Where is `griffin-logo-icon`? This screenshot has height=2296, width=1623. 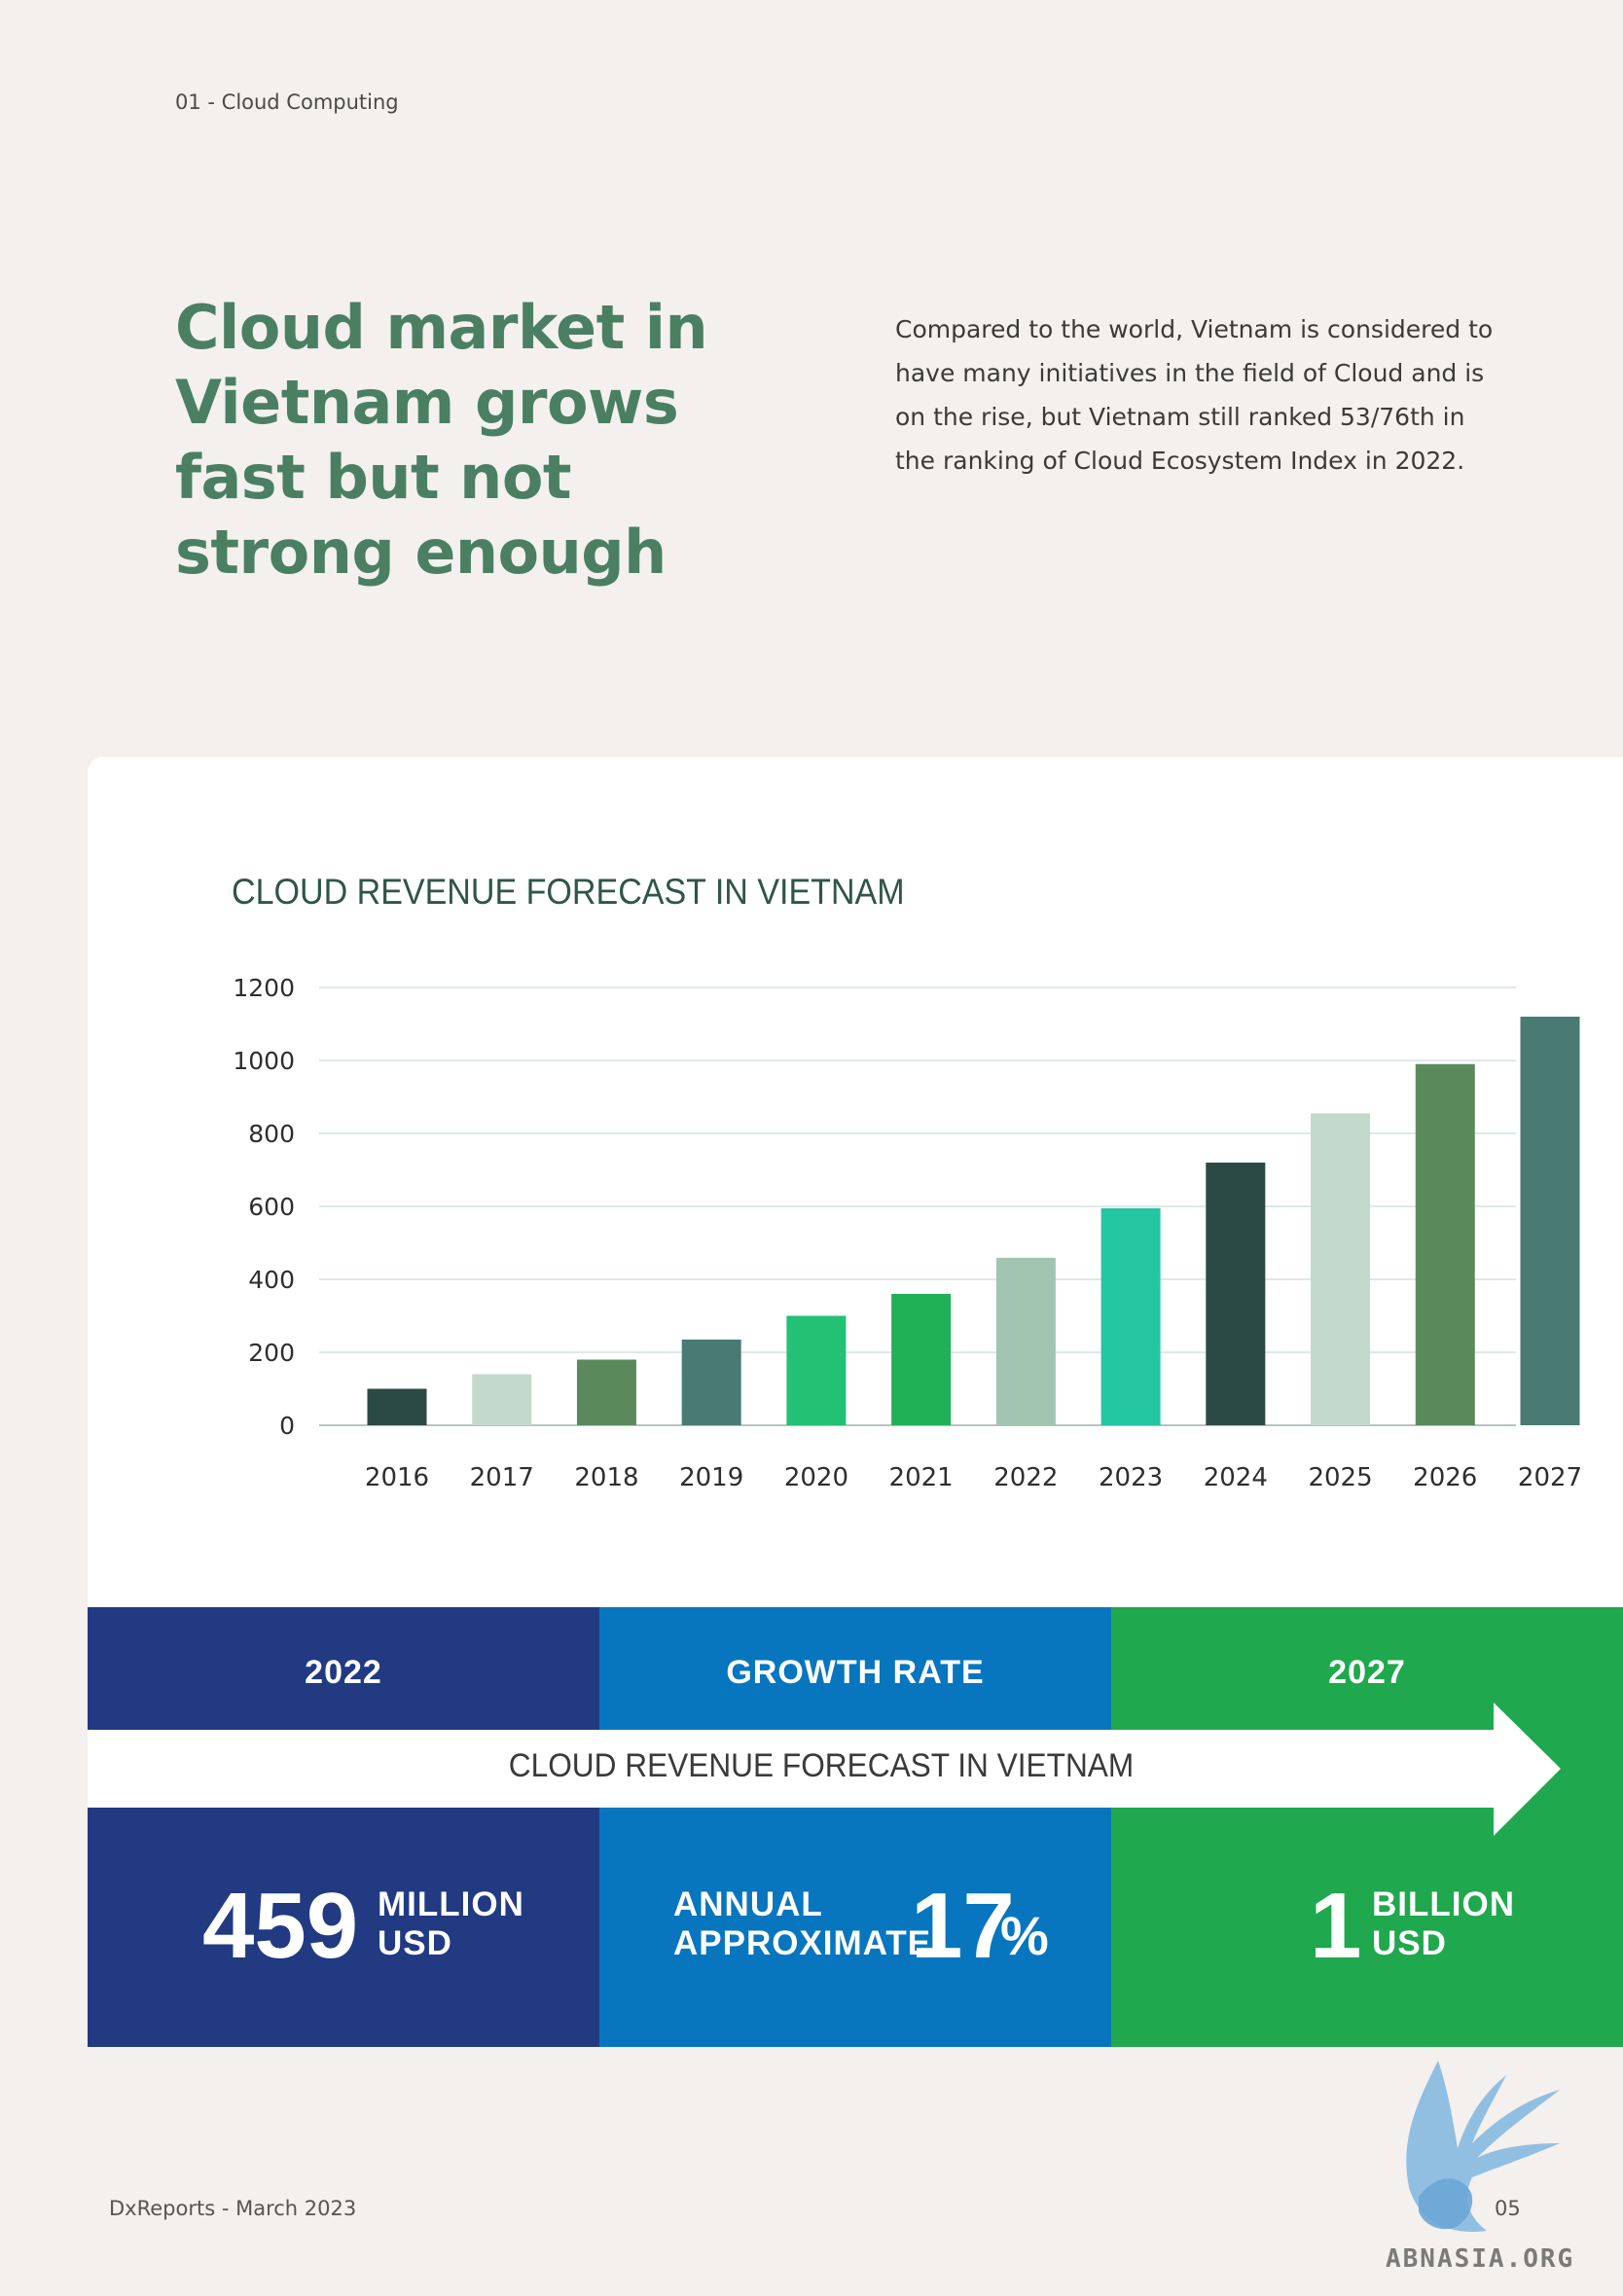
griffin-logo-icon is located at coordinates (1483, 2146).